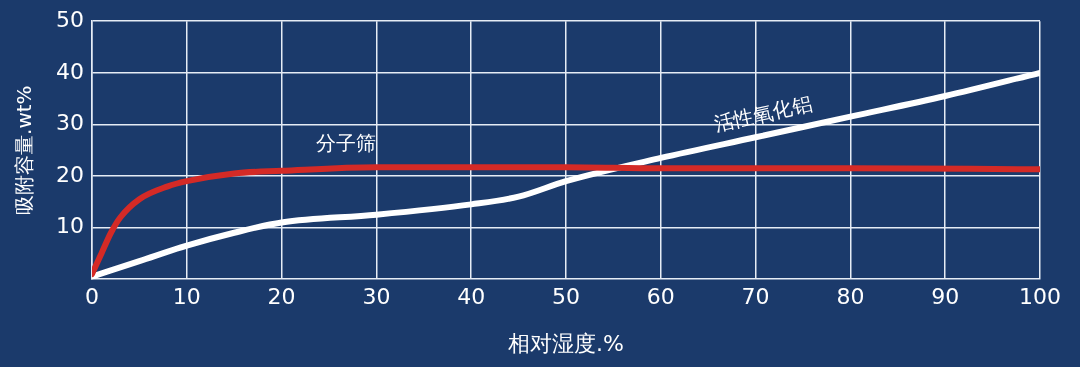 Image resolution: width=1080 pixels, height=367 pixels. I want to click on x-tick-label: 90, so click(945, 297).